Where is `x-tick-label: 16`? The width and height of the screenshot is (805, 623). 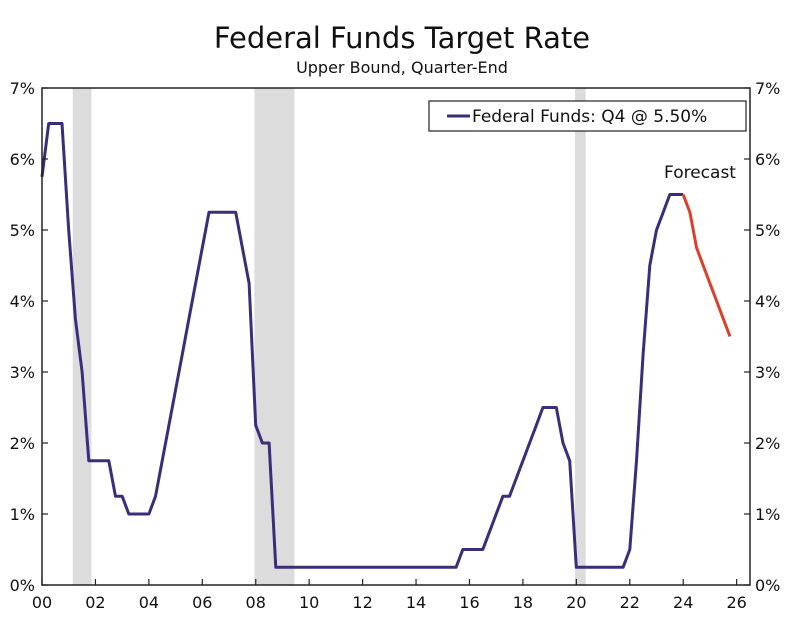 x-tick-label: 16 is located at coordinates (469, 602).